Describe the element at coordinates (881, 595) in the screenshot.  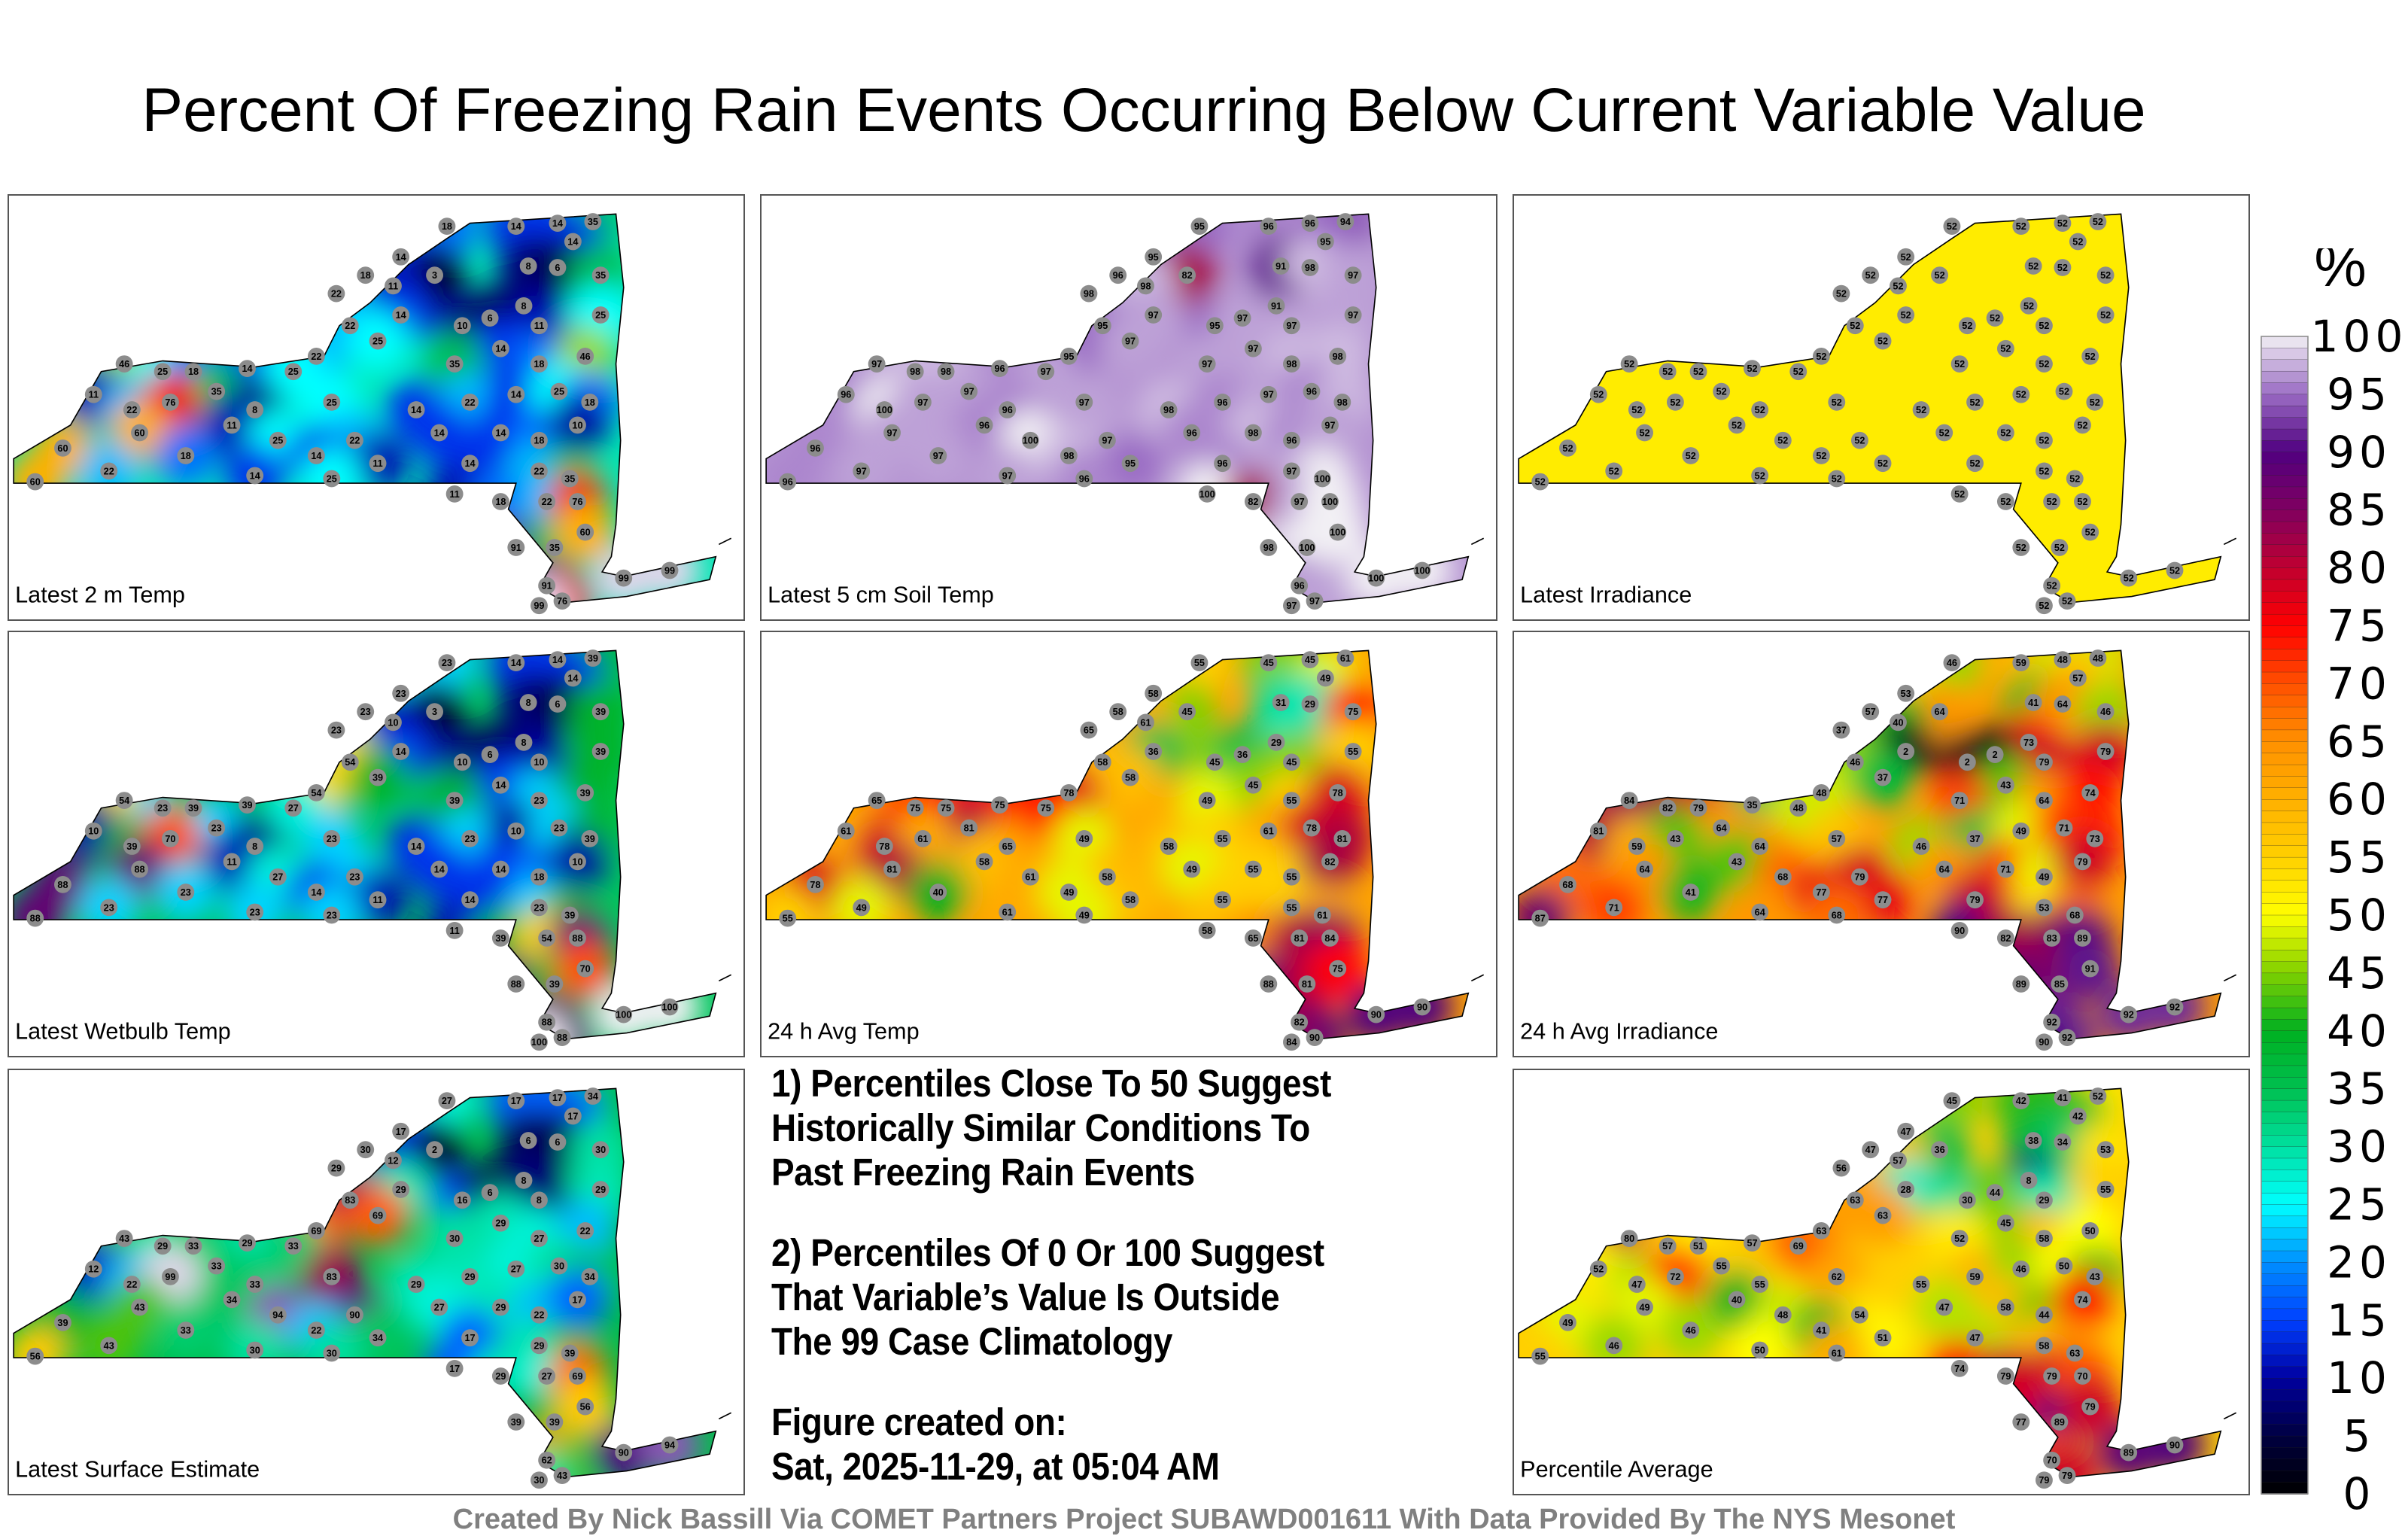
I see `panel-label: Latest 5 cm Soil Temp` at that location.